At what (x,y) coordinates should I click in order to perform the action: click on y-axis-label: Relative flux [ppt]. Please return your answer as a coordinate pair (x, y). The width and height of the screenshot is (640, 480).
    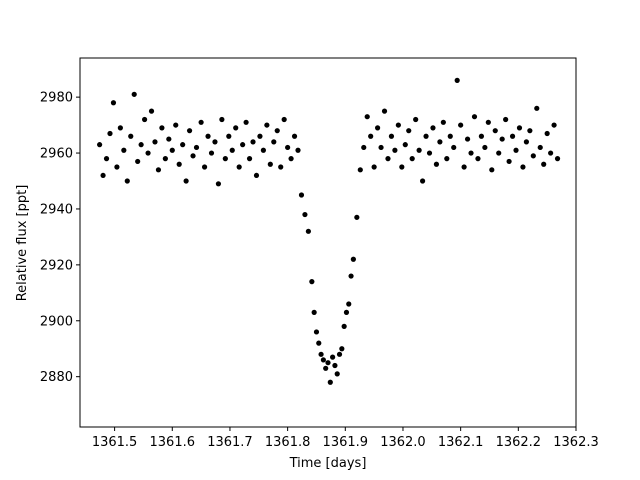
    Looking at the image, I should click on (22, 243).